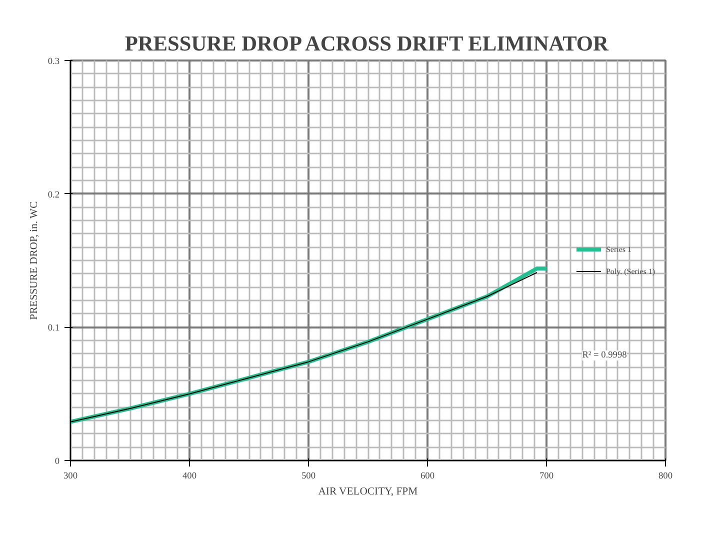 The width and height of the screenshot is (720, 540). I want to click on x-tick-label: 400, so click(189, 477).